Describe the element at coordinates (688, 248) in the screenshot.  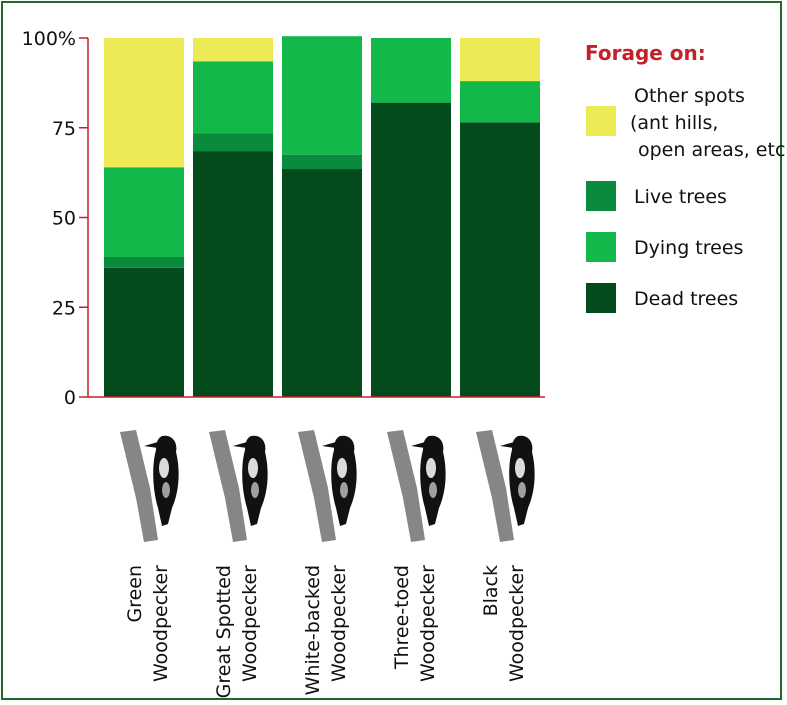
I see `legend-label: Dying trees` at that location.